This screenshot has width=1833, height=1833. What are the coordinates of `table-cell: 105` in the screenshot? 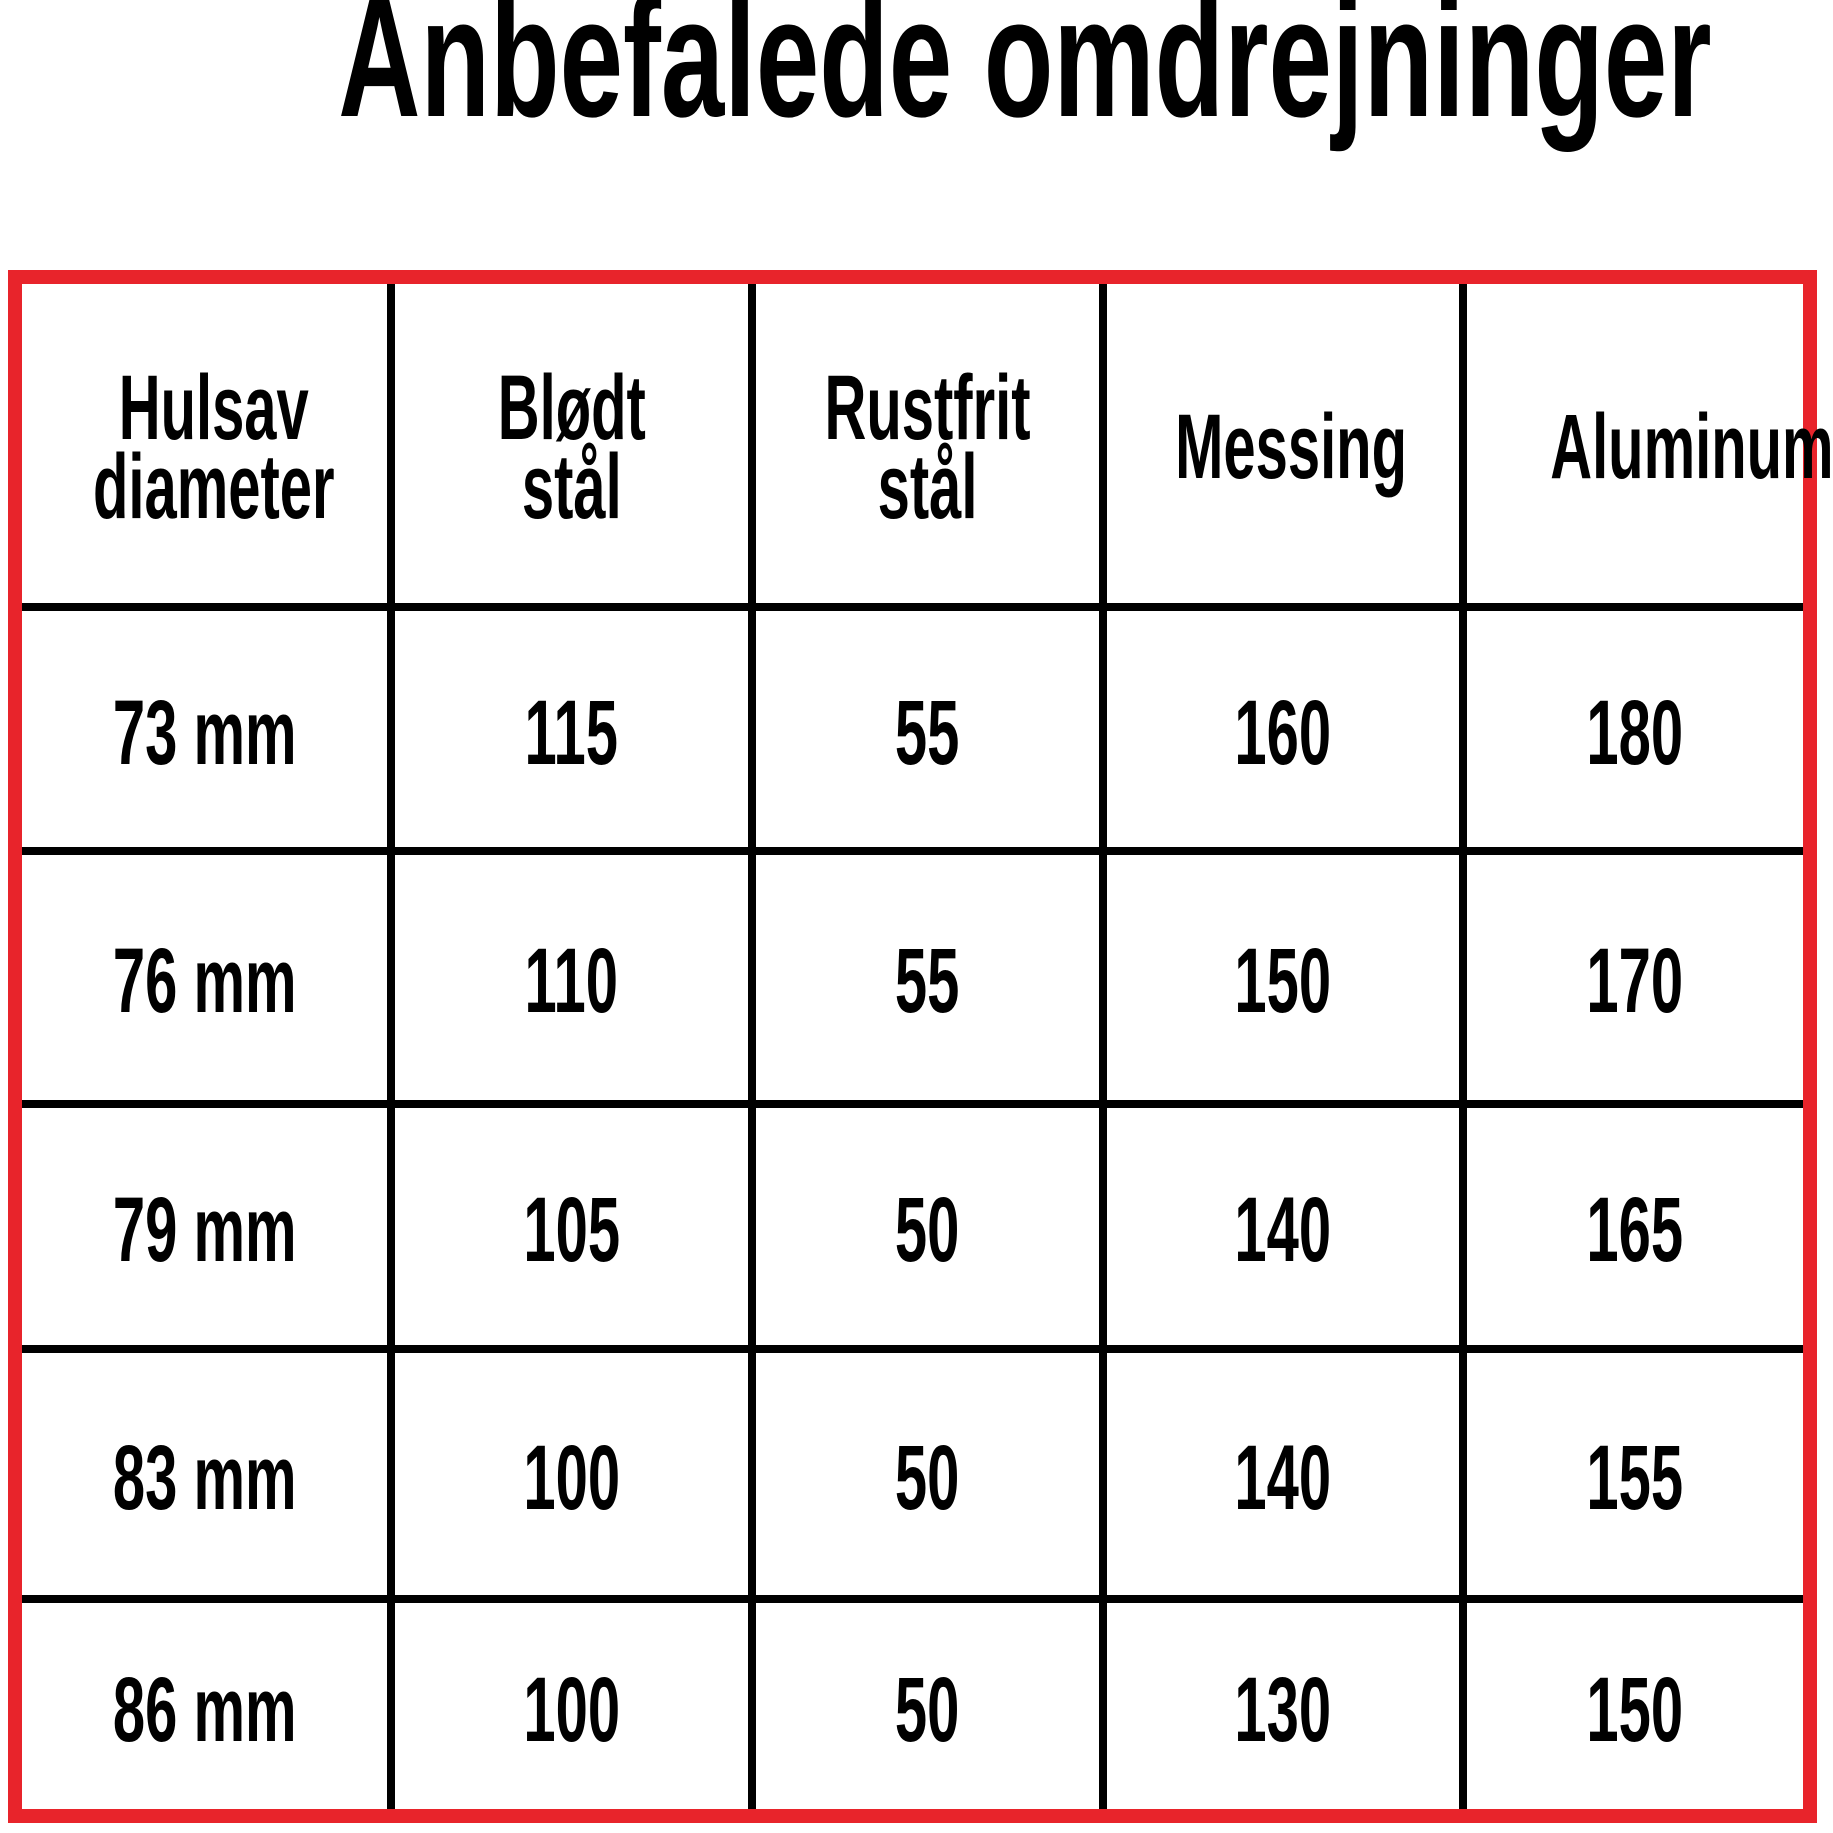 It's located at (571, 1226).